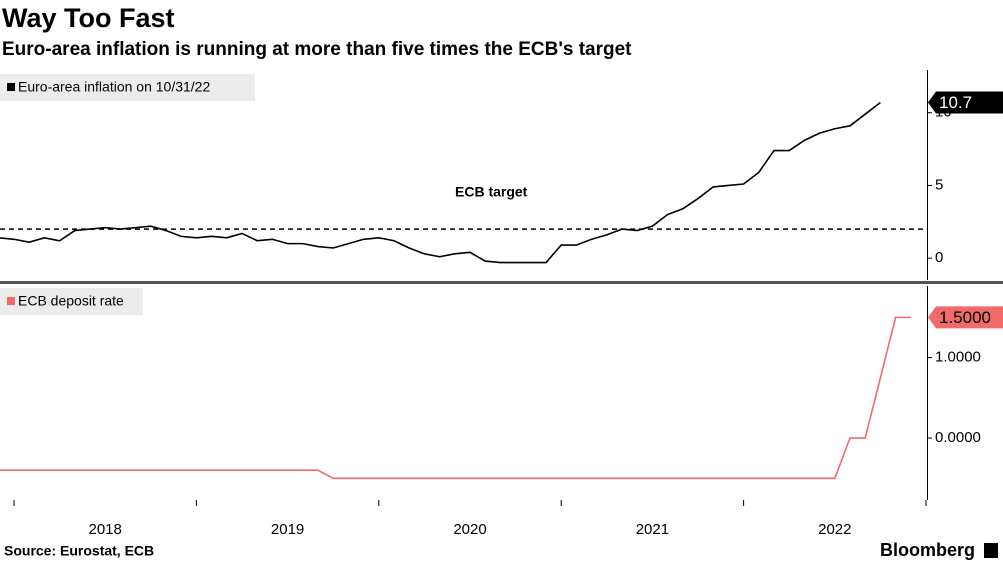  What do you see at coordinates (939, 257) in the screenshot?
I see `y-tick-label: 0` at bounding box center [939, 257].